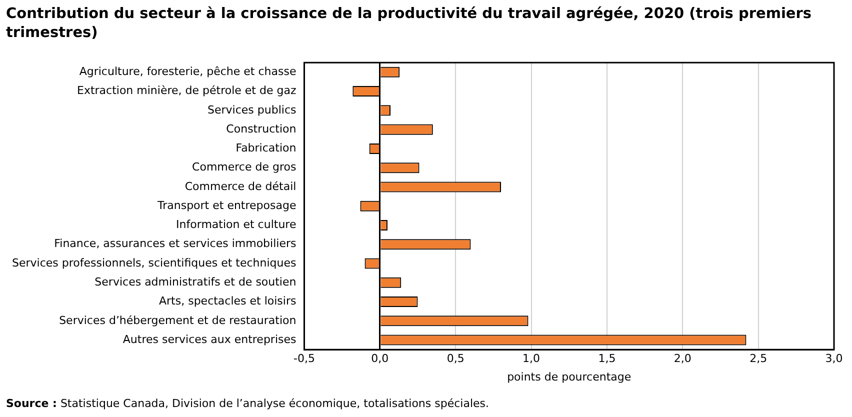 Image resolution: width=852 pixels, height=417 pixels. Describe the element at coordinates (409, 24) in the screenshot. I see `chart-title: Contribution du secteur à la croissance de la productivité du travail agrégée, 2020 (trois premiers trimestres)` at that location.